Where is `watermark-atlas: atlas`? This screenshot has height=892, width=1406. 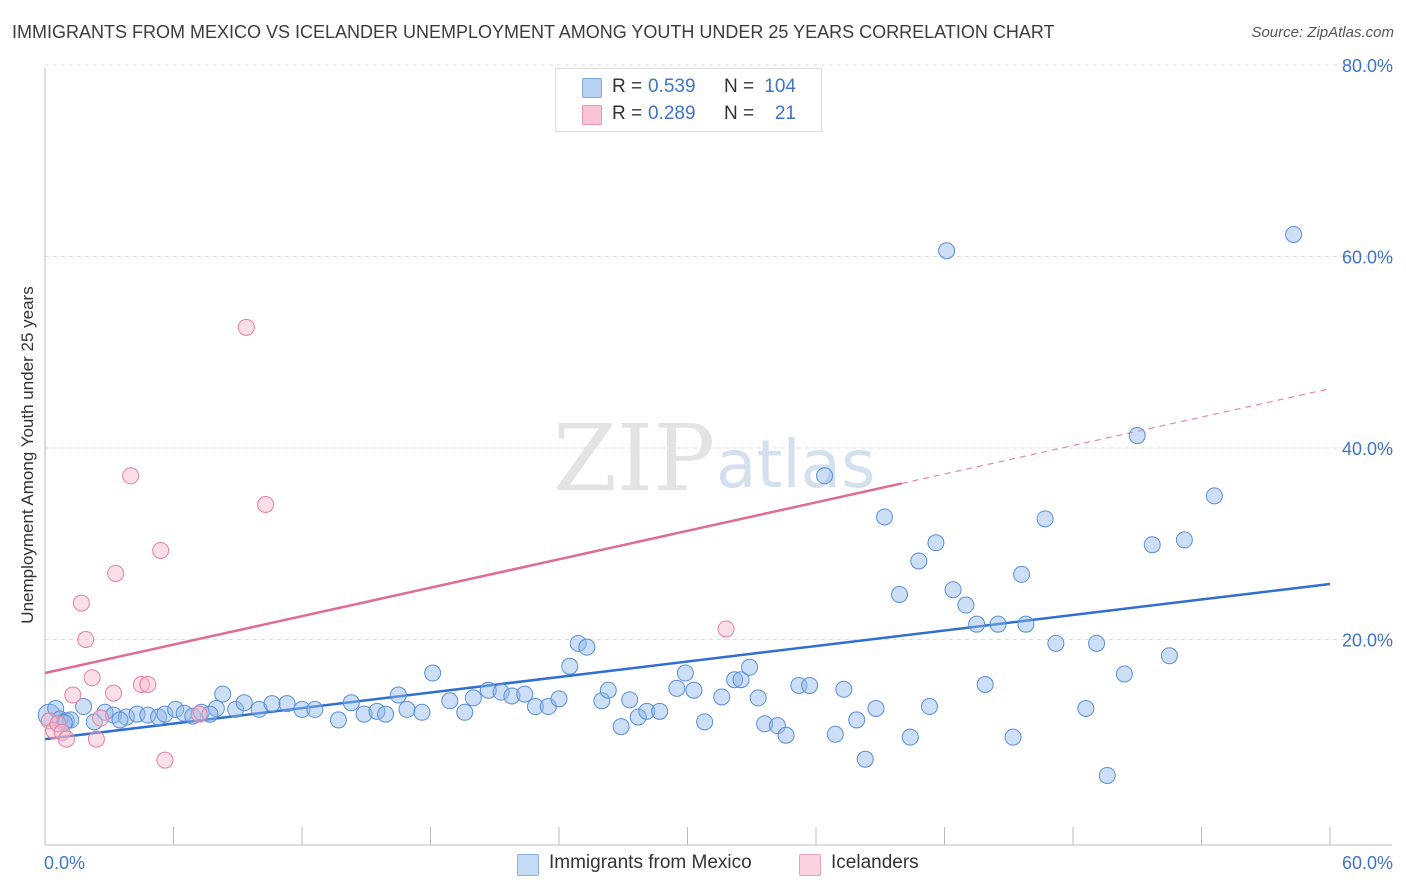
watermark-atlas: atlas is located at coordinates (796, 464).